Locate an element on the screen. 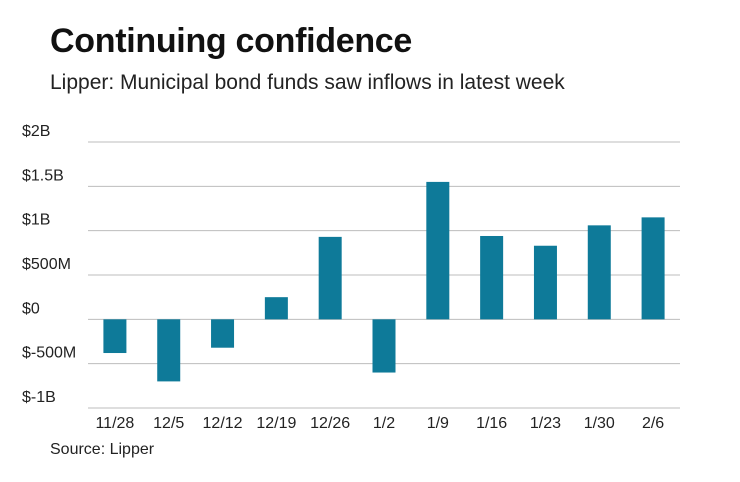  x-tick-label: 1/9 is located at coordinates (438, 423).